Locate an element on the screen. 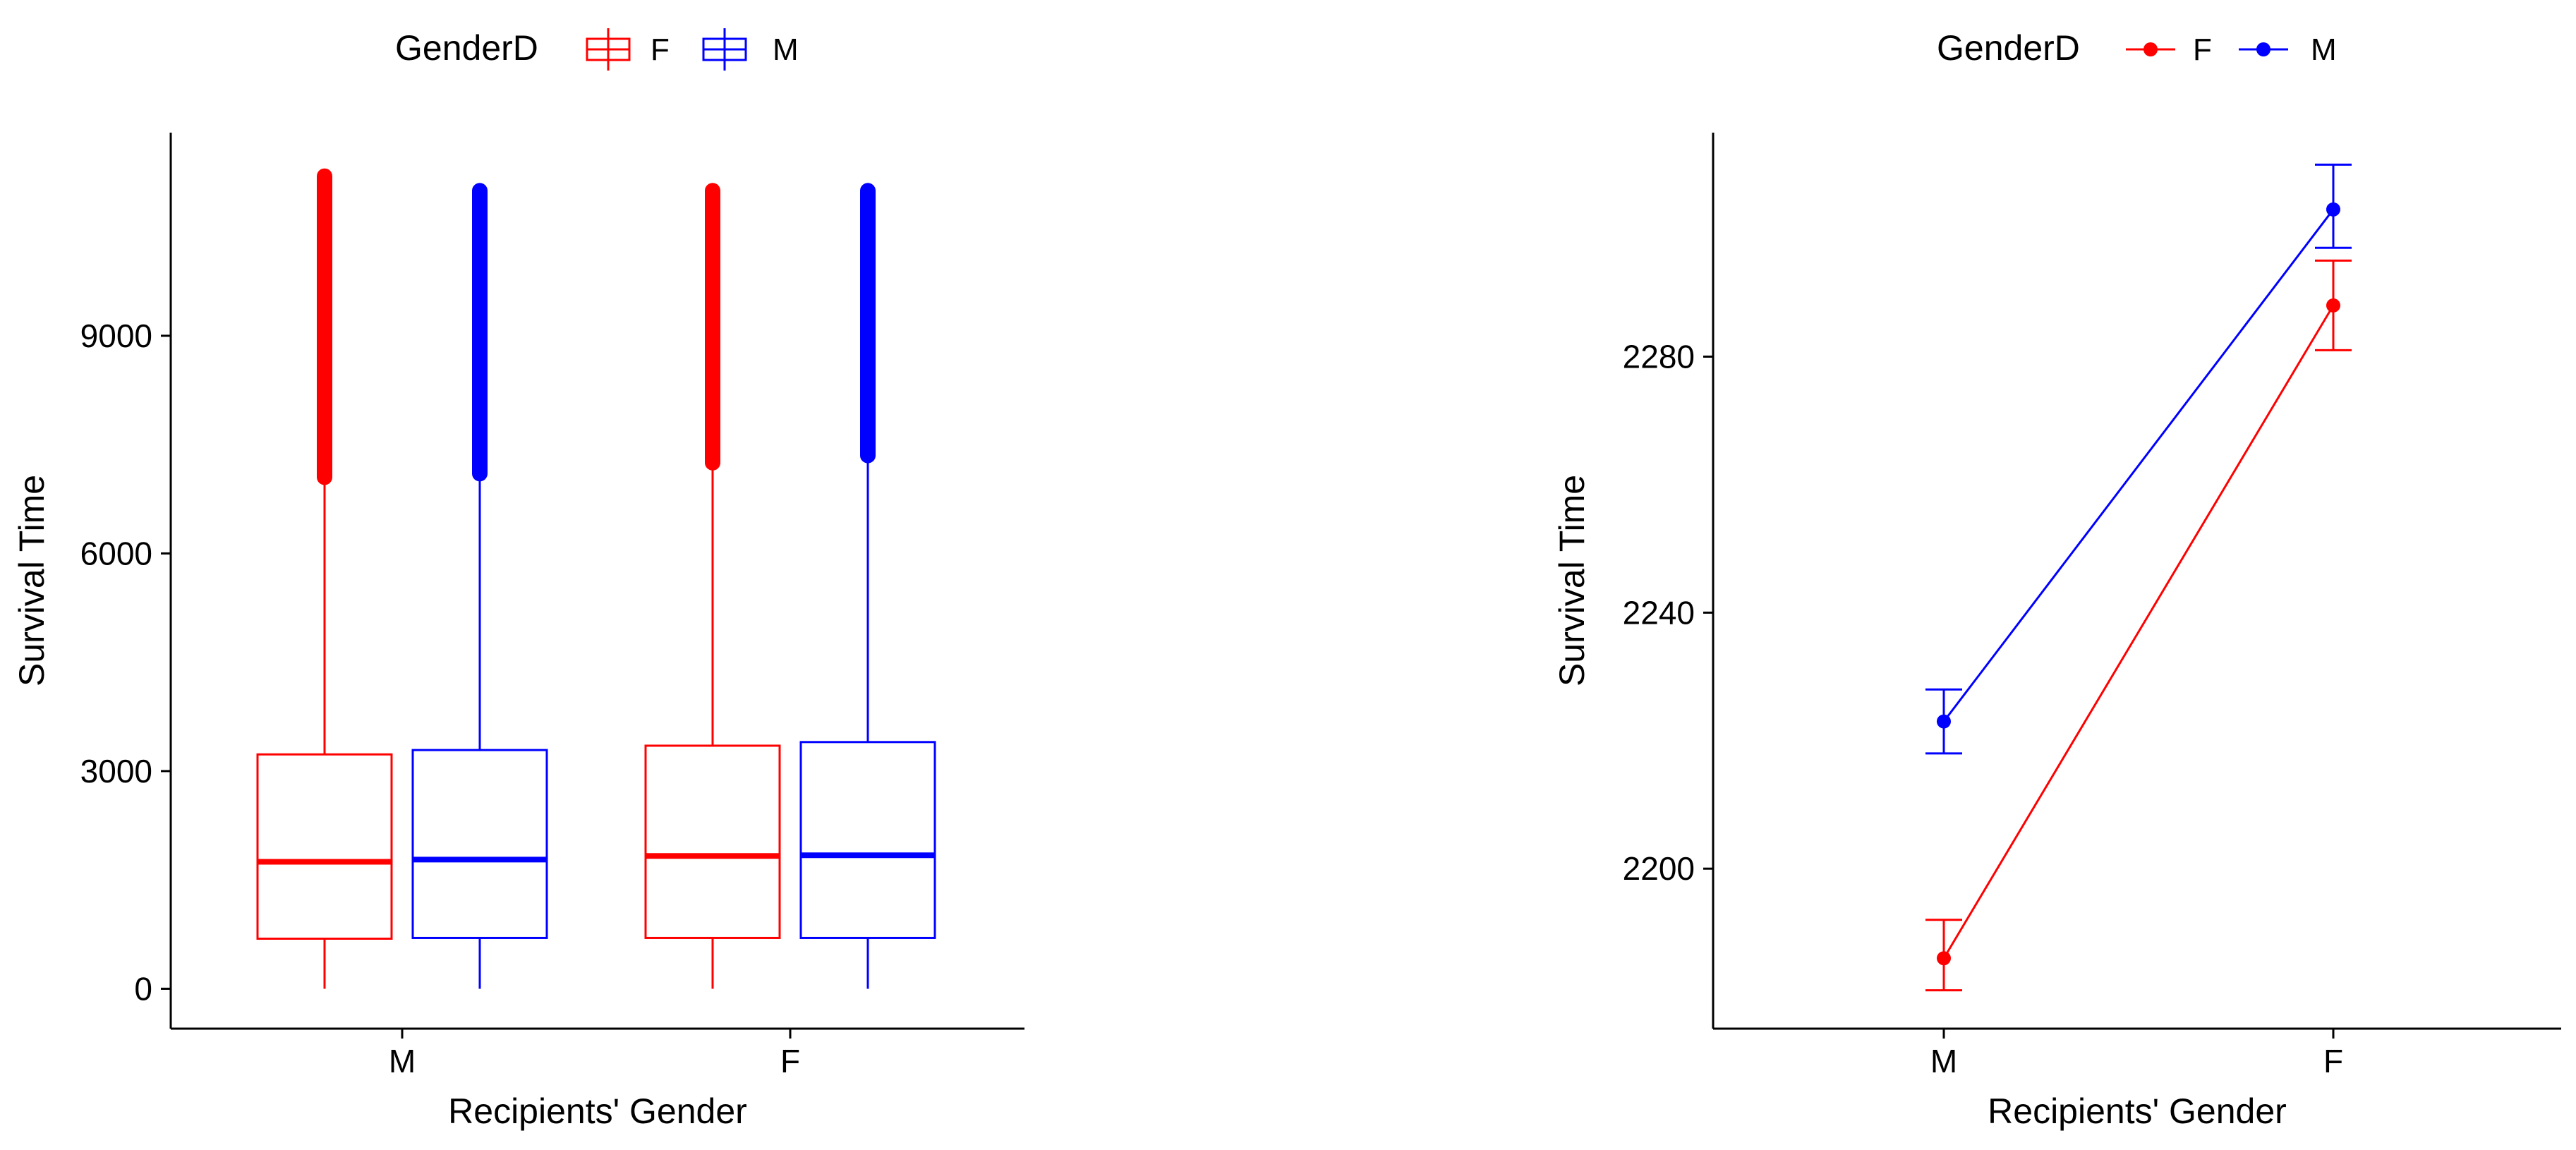 The width and height of the screenshot is (2576, 1150). line-y-tick-label-0: 2200 is located at coordinates (1659, 869).